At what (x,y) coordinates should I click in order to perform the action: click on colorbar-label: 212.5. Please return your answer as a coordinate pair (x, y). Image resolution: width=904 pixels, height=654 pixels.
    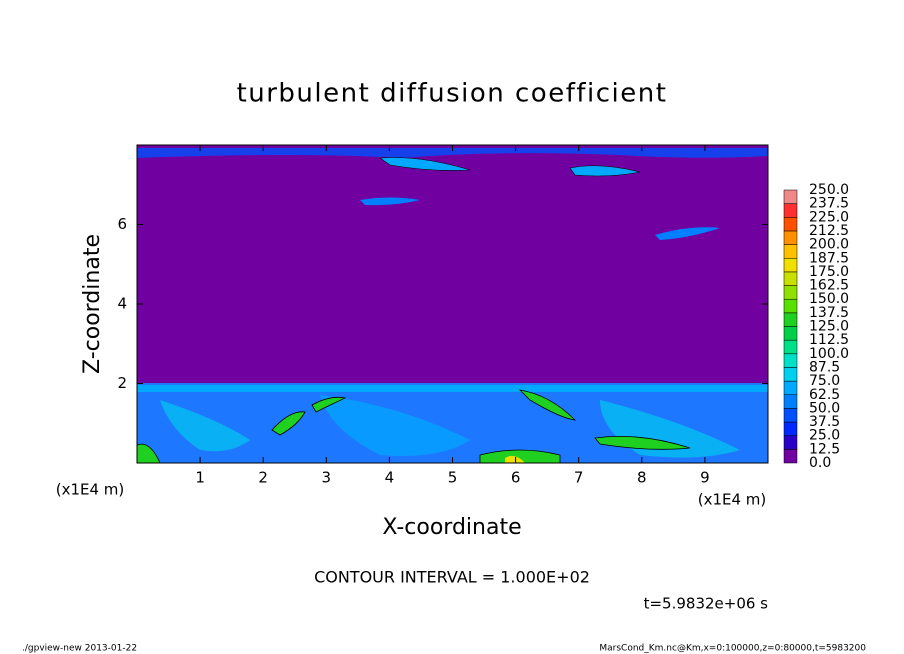
    Looking at the image, I should click on (829, 231).